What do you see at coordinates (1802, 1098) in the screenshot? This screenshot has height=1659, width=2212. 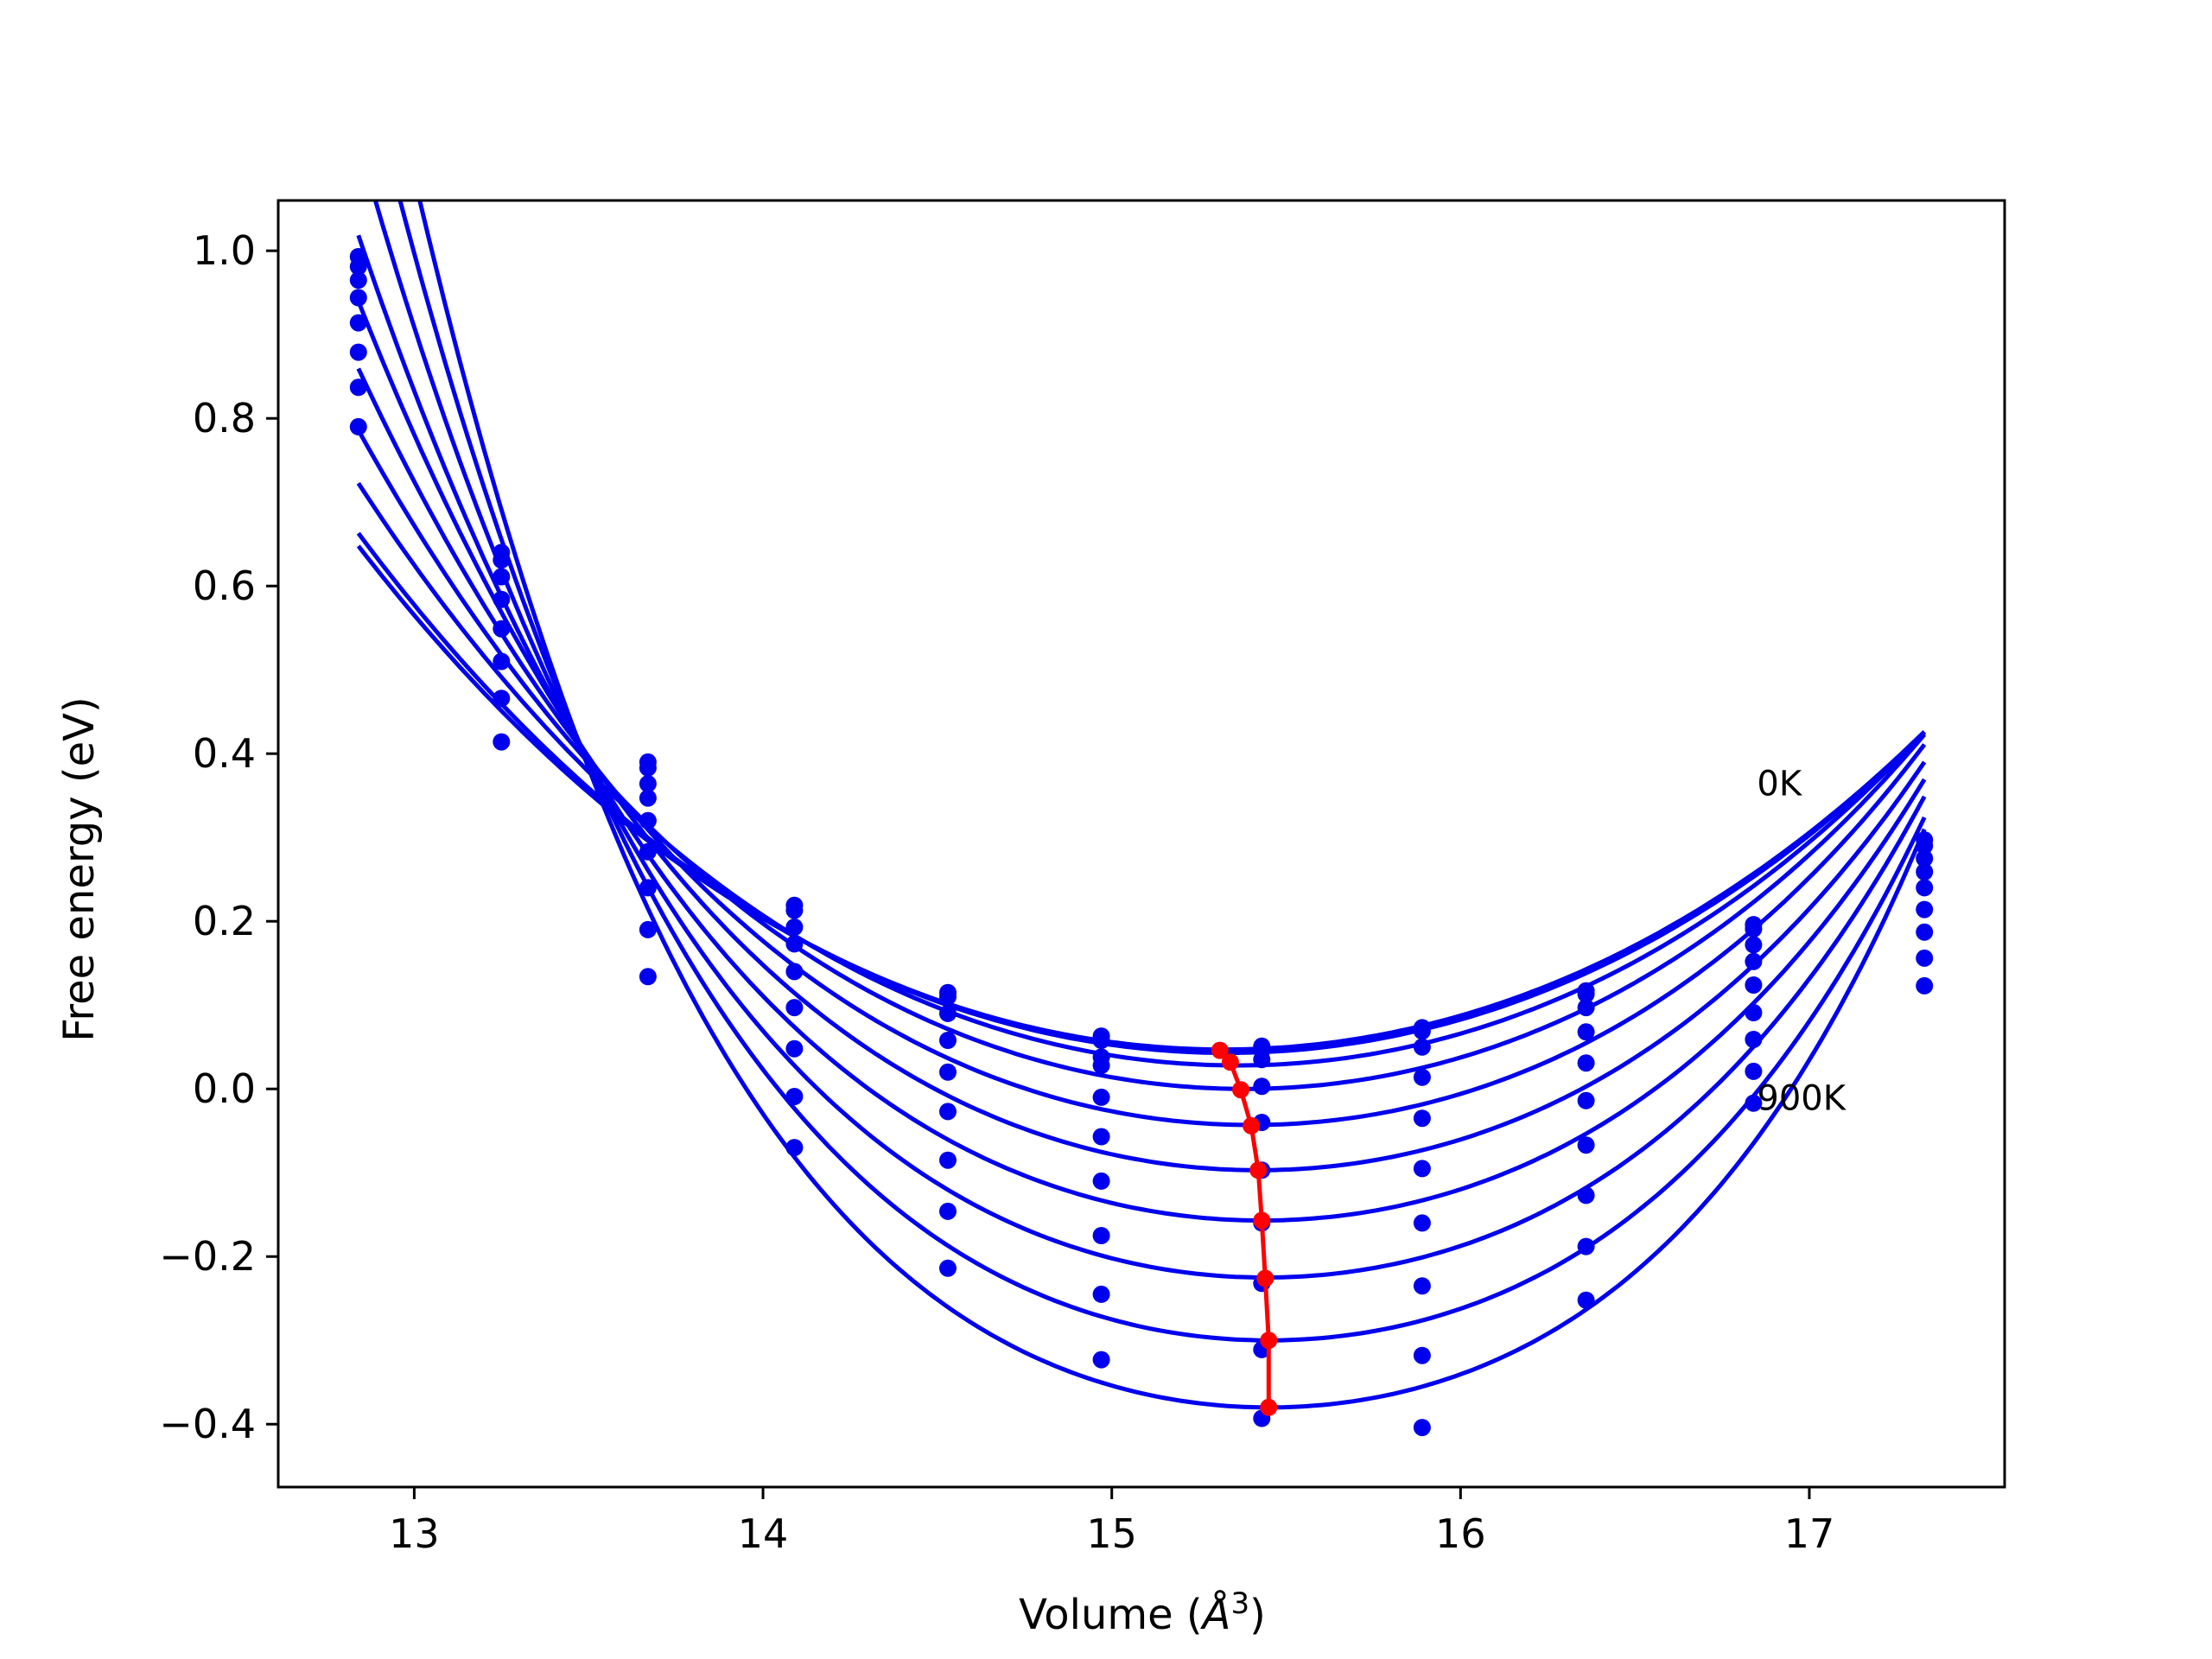 I see `curve-annotation: 900K` at bounding box center [1802, 1098].